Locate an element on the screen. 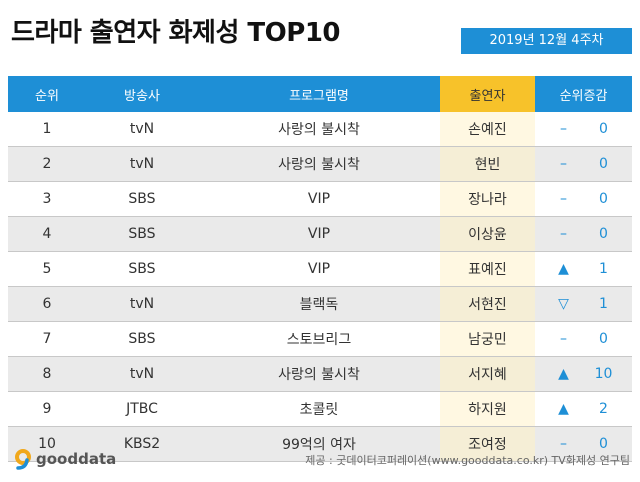 The image size is (640, 482). table-row: 7 SBS 스토브리그 남궁민 –0 is located at coordinates (320, 339).